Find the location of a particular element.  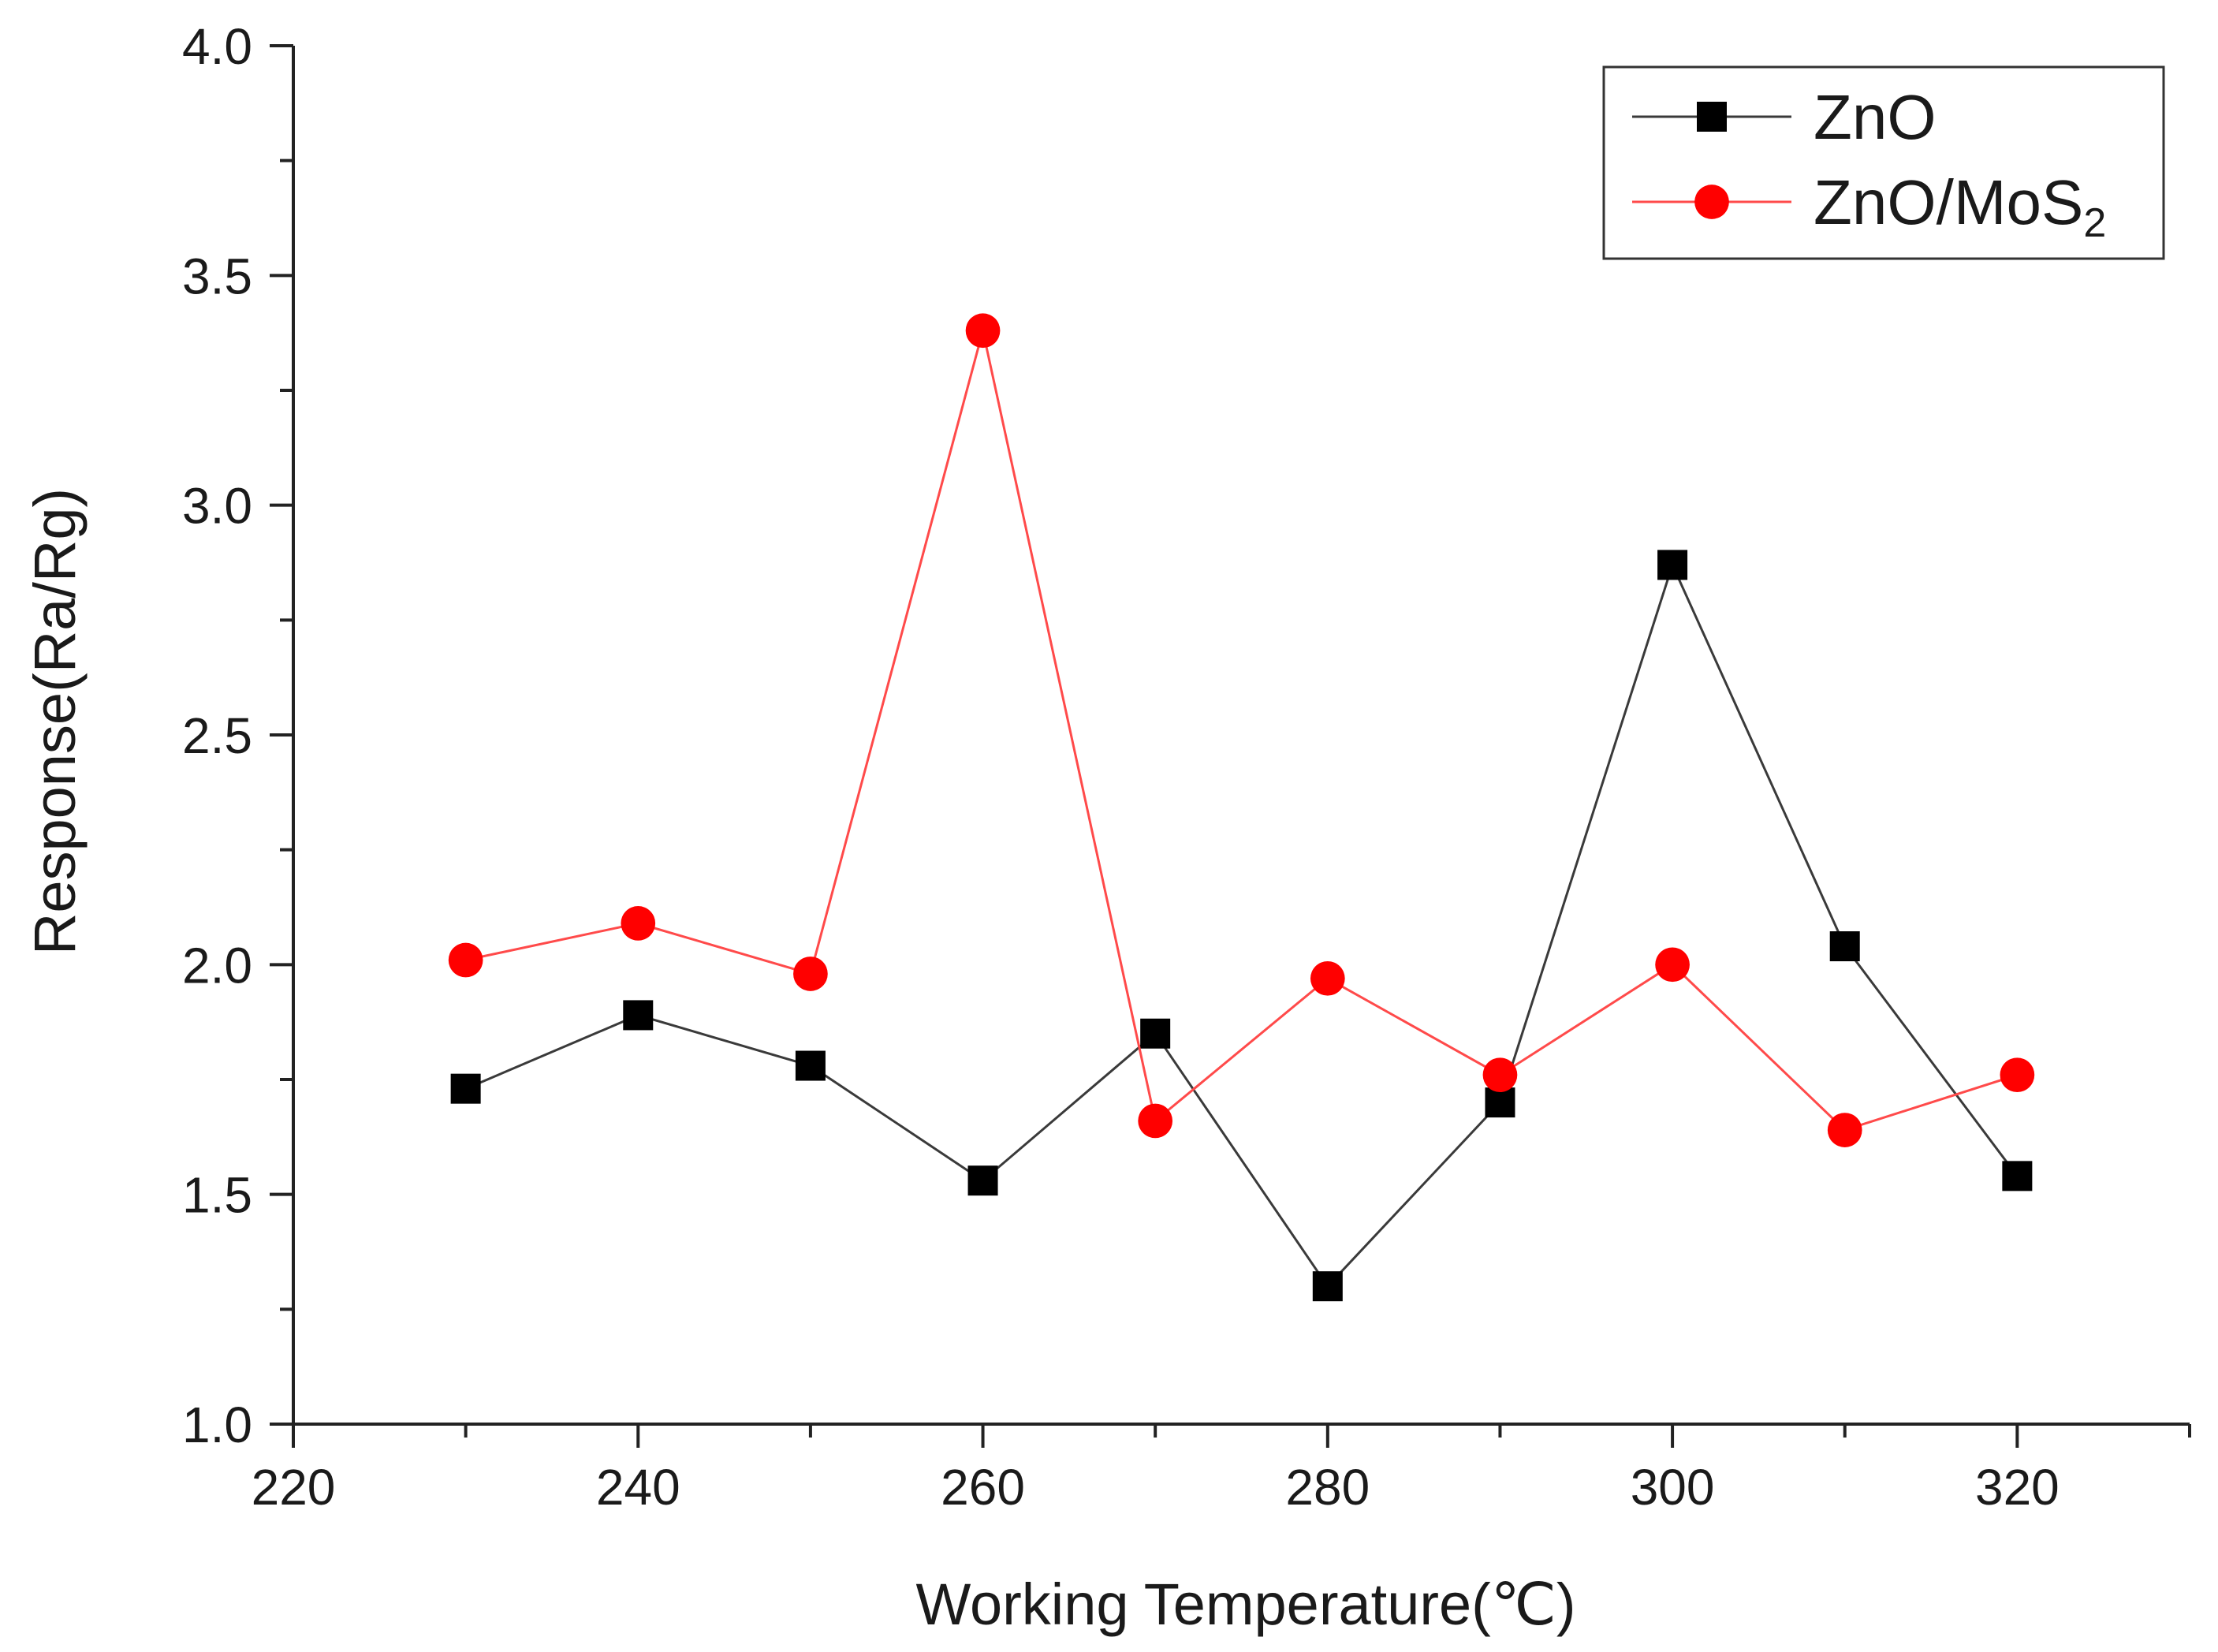

y-tick-label: 1.5 is located at coordinates (217, 1195).